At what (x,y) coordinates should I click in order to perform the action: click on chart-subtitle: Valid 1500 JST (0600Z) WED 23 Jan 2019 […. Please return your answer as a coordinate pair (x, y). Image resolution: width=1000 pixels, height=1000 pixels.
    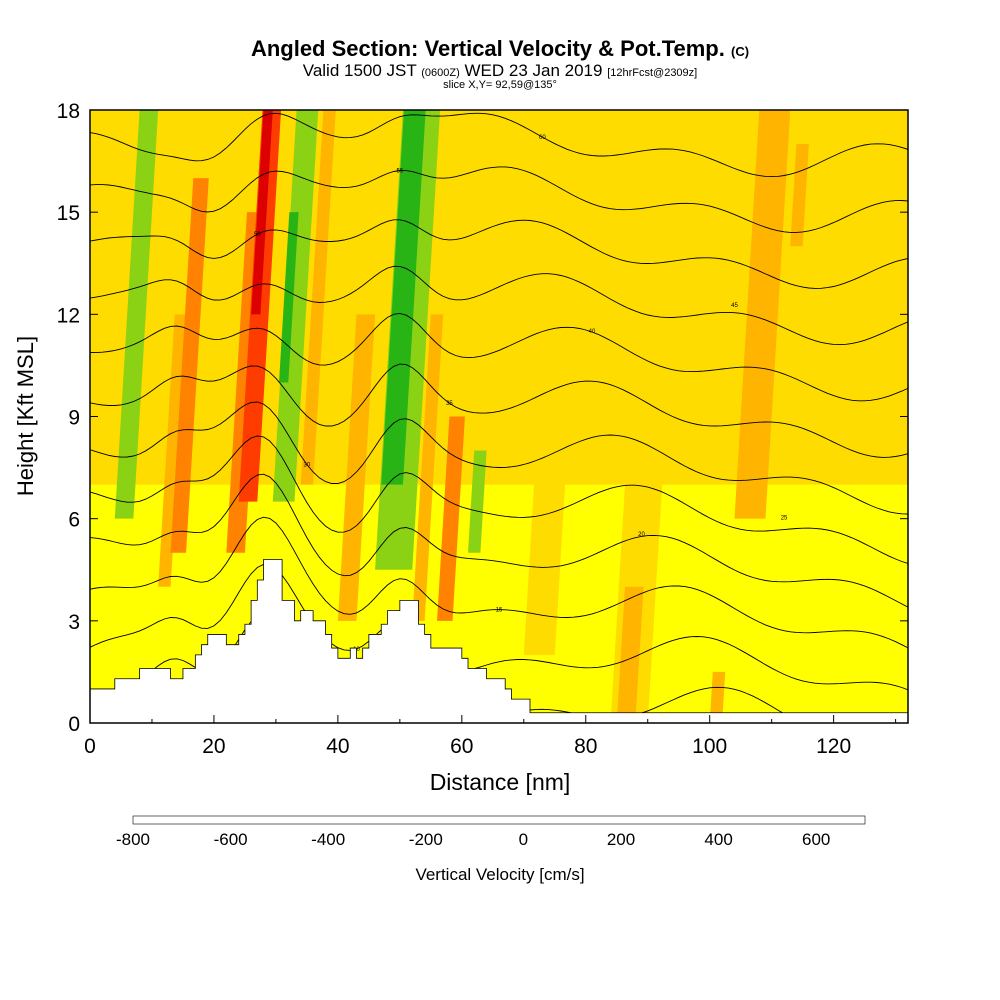
    Looking at the image, I should click on (500, 71).